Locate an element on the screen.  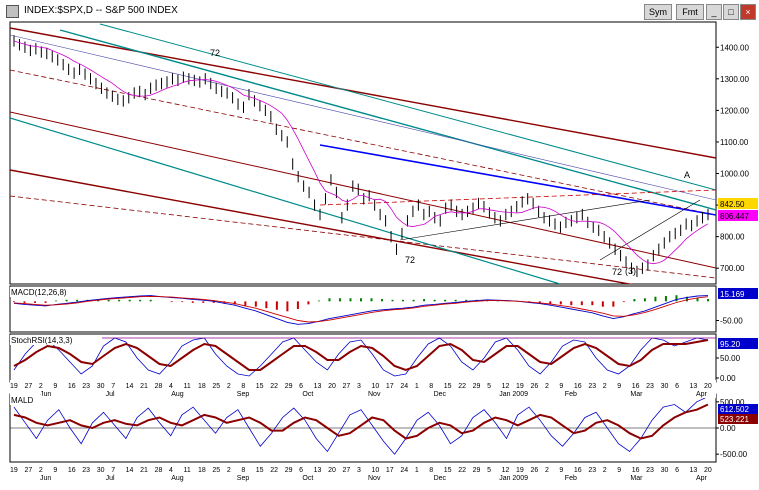
y-tick-label: 1200.00 is located at coordinates (734, 110).